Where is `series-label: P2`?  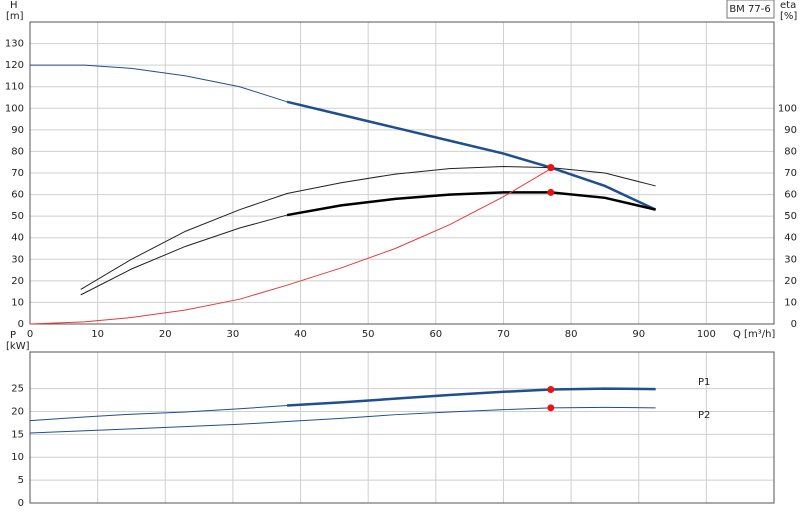
series-label: P2 is located at coordinates (704, 415).